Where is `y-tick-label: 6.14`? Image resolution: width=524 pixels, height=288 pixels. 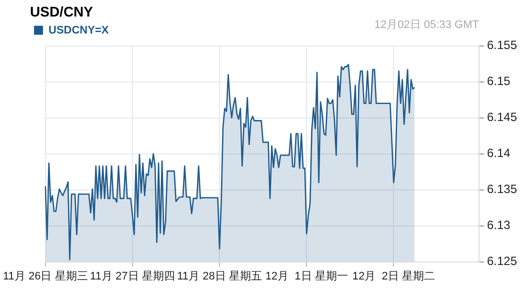
y-tick-label: 6.14 is located at coordinates (498, 153).